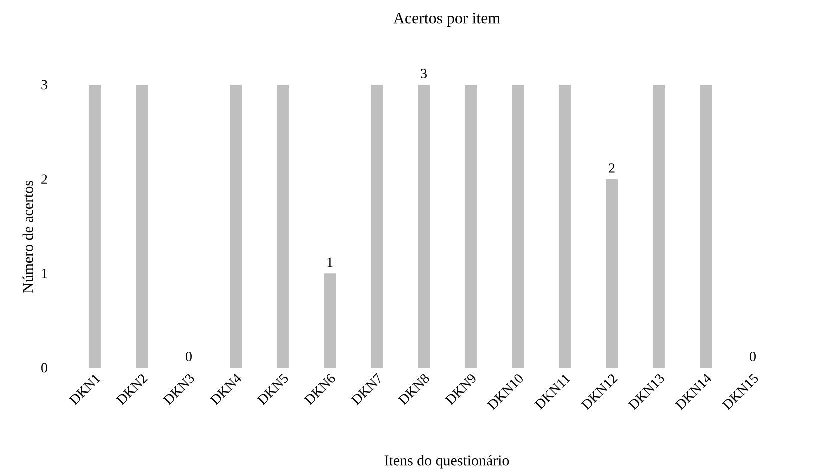 This screenshot has width=813, height=474. I want to click on y-tick-label: 0, so click(45, 368).